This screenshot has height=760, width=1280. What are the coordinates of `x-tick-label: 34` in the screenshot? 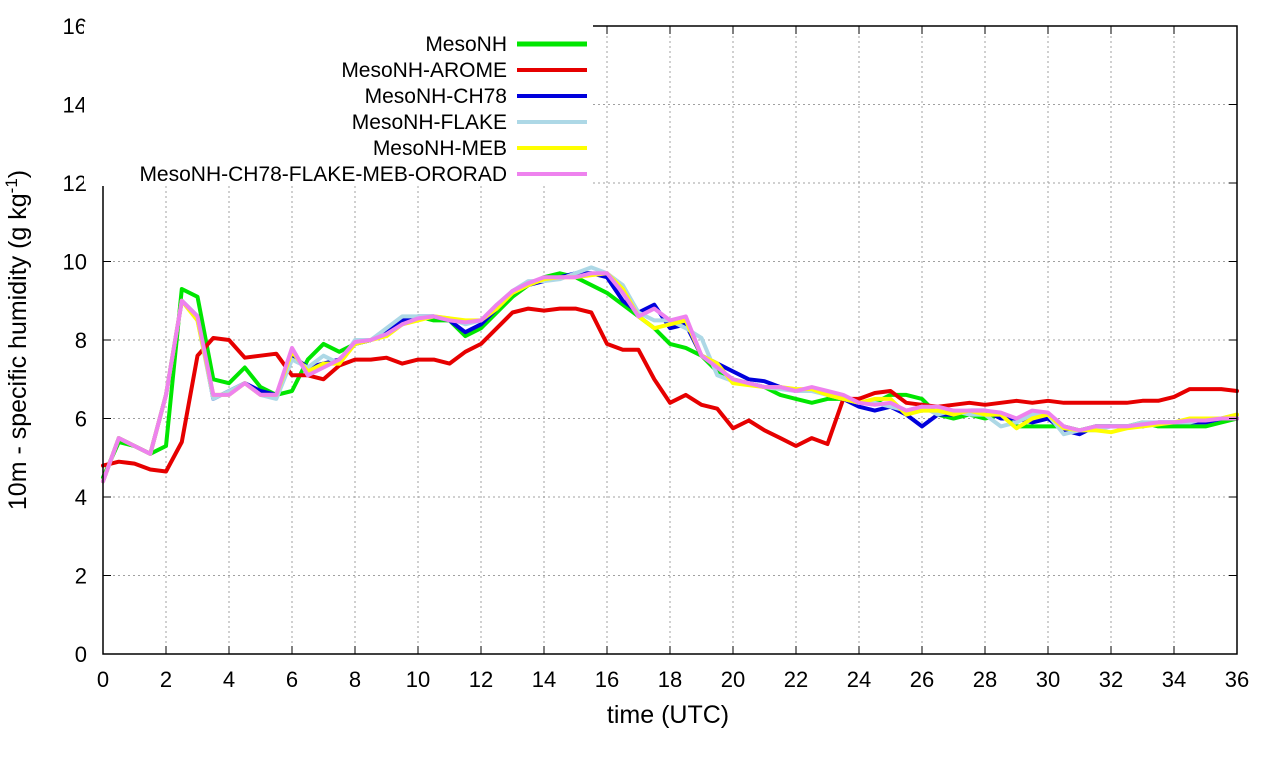 It's located at (1174, 679).